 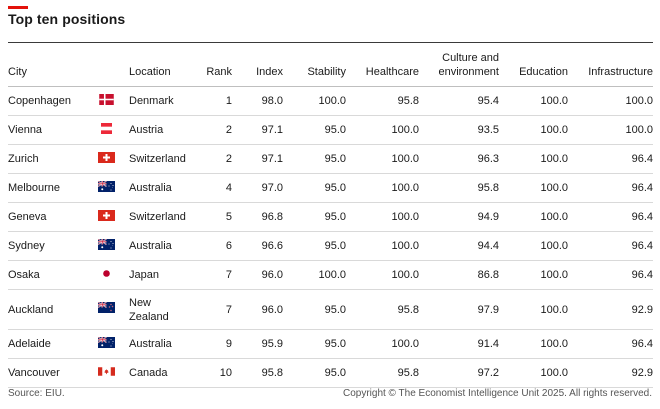 What do you see at coordinates (25, 130) in the screenshot?
I see `cell-city: Vienna` at bounding box center [25, 130].